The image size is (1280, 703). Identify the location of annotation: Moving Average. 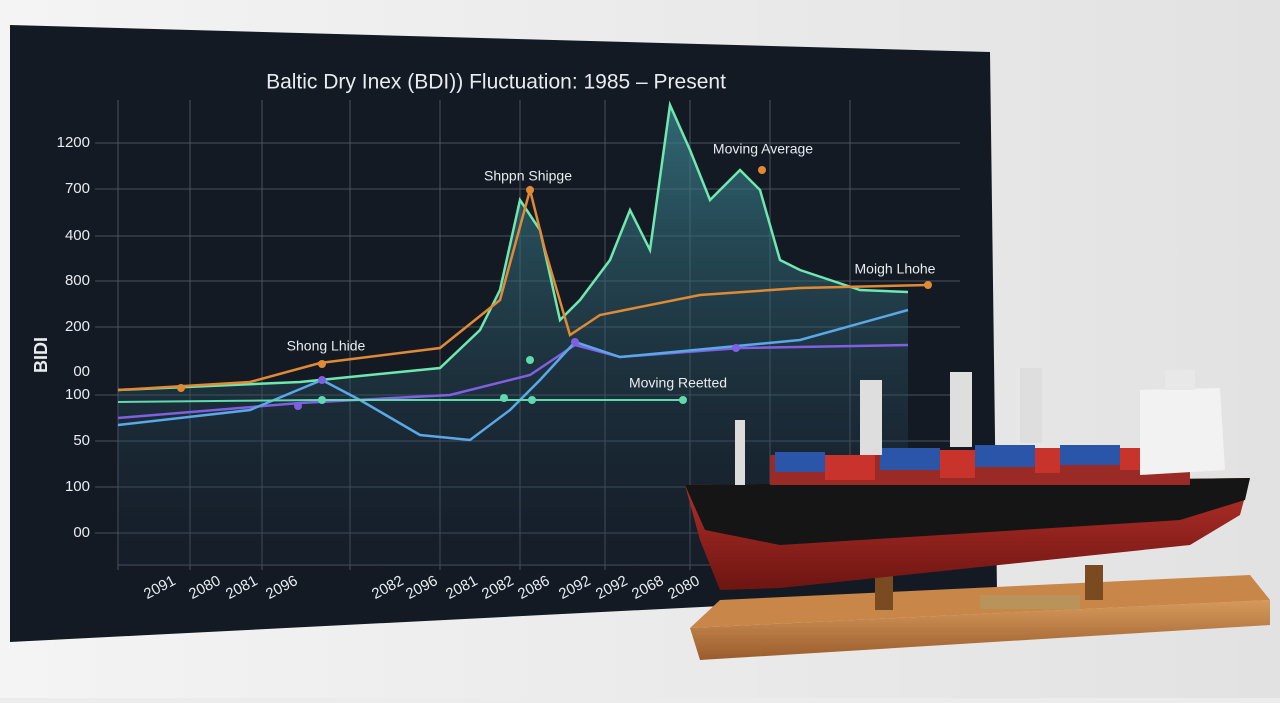
(763, 149).